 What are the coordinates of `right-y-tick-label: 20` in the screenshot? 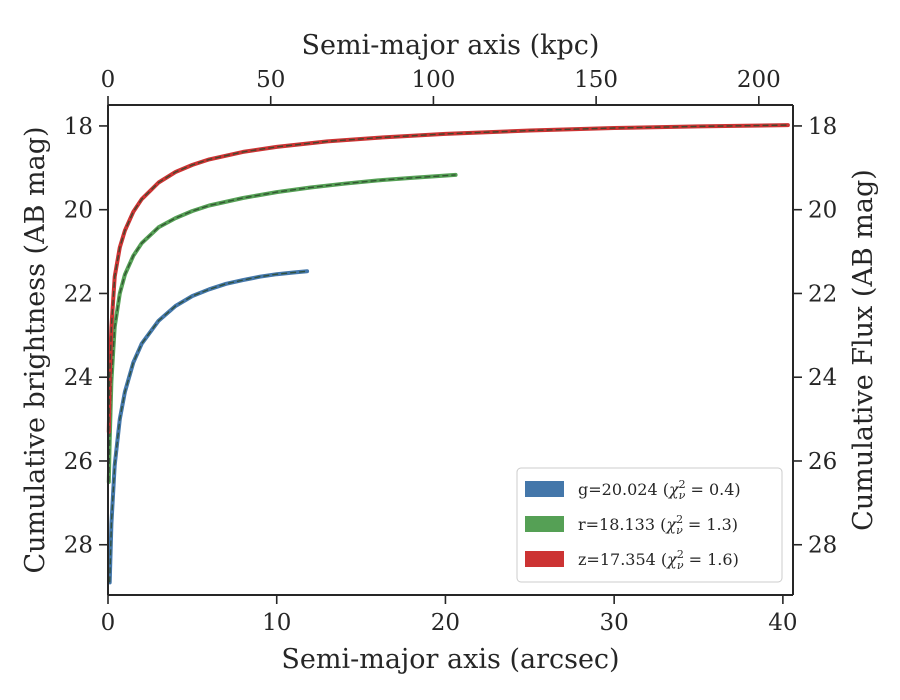 It's located at (822, 211).